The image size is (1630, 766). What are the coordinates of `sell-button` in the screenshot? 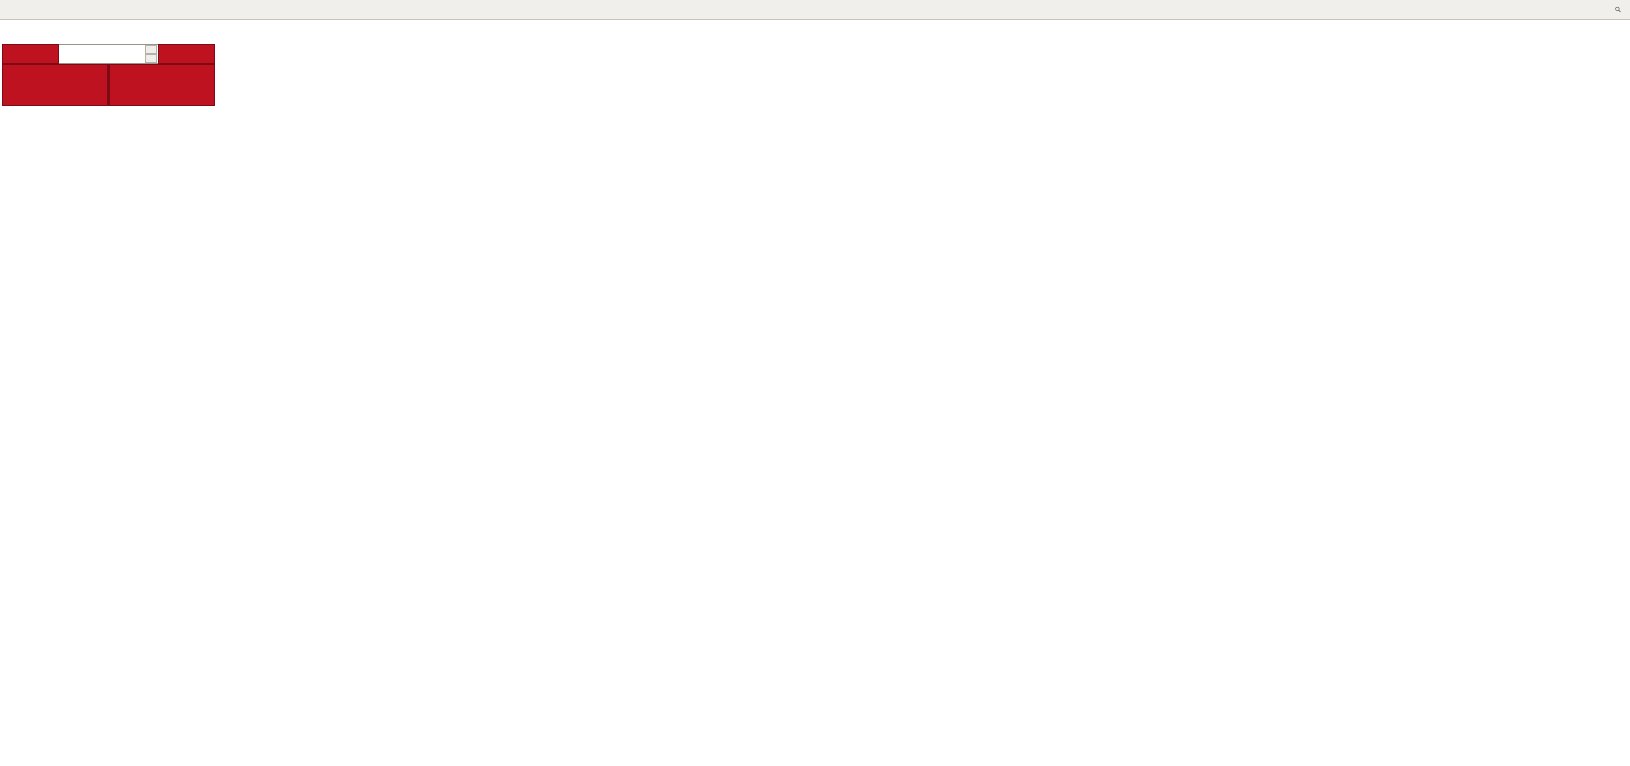 It's located at (30, 54).